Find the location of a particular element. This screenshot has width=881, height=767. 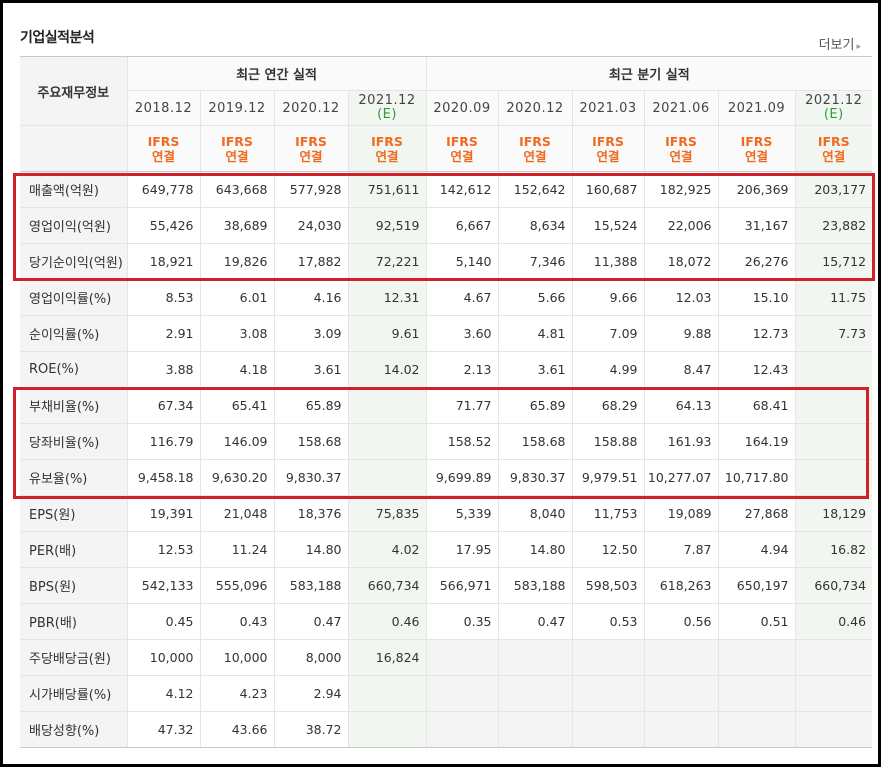

row-label: 영업이익률(%) is located at coordinates (73, 297).